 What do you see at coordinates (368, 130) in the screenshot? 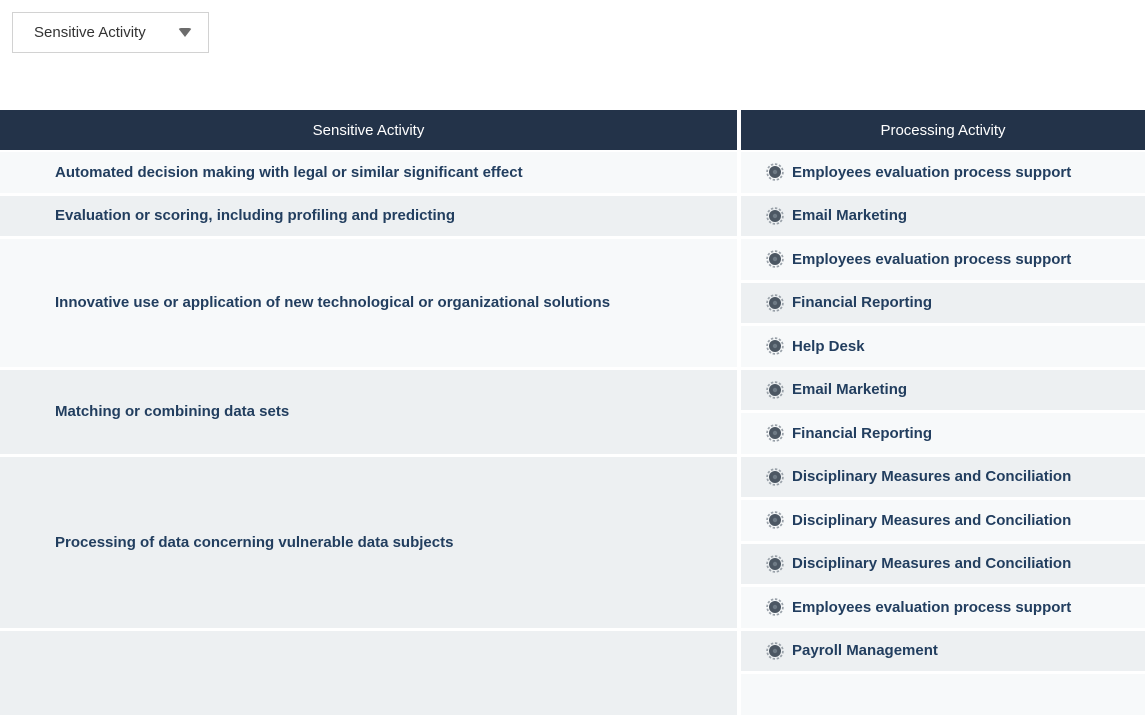
I see `column-header-sensitive-activity: Sensitive Activity` at bounding box center [368, 130].